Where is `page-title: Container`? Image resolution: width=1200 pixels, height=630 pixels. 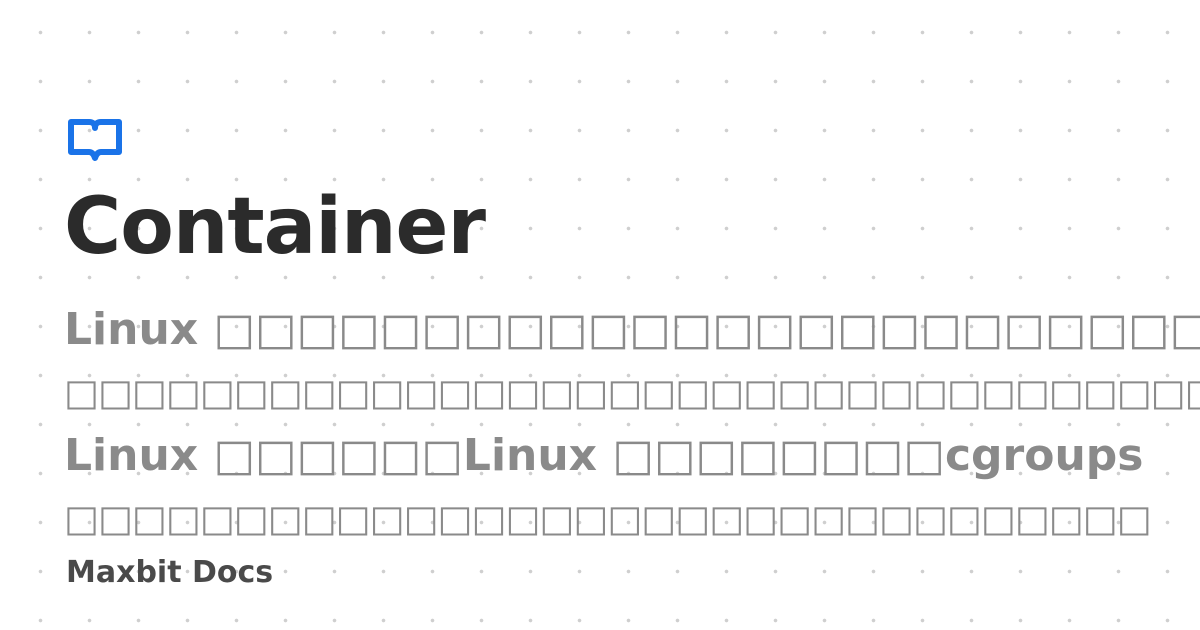
page-title: Container is located at coordinates (275, 227).